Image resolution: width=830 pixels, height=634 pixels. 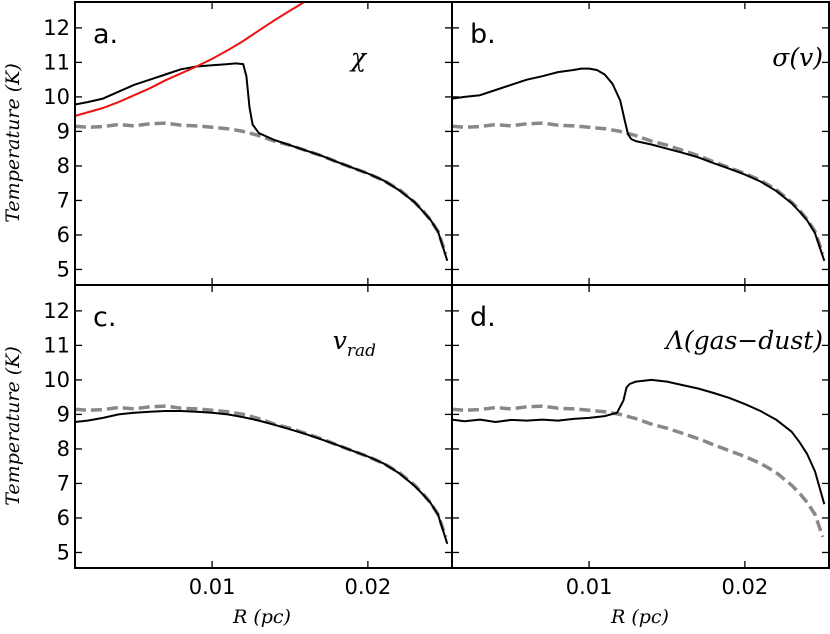 I want to click on y-axis-label-top: Temperature (K), so click(x=13, y=143).